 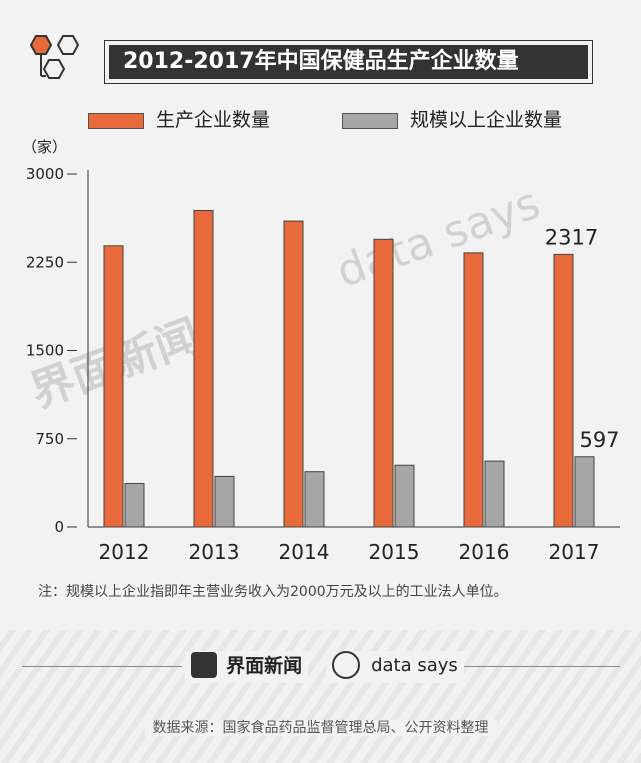 What do you see at coordinates (394, 552) in the screenshot?
I see `x-tick-label: 2015` at bounding box center [394, 552].